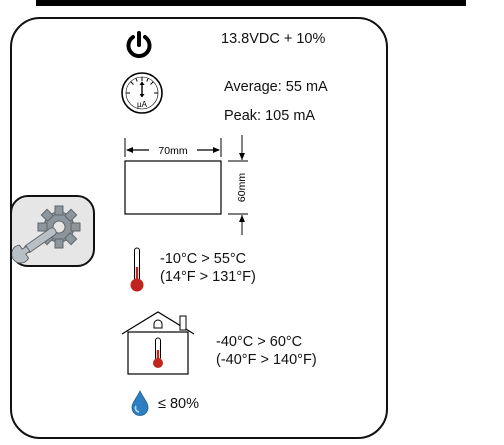  I want to click on storage-temp-celsius: -40°C > 60°C, so click(259, 342).